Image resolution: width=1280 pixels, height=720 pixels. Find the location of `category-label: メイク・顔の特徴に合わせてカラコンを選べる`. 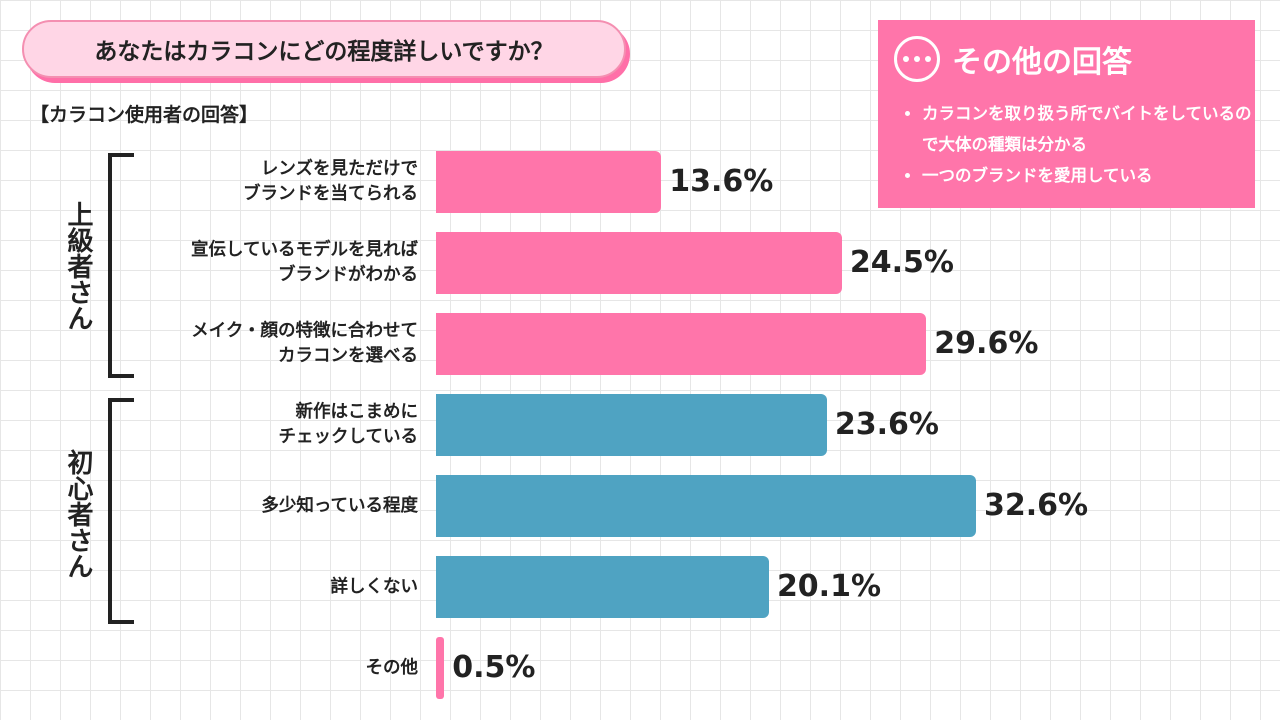

category-label: メイク・顔の特徴に合わせてカラコンを選べる is located at coordinates (258, 344).